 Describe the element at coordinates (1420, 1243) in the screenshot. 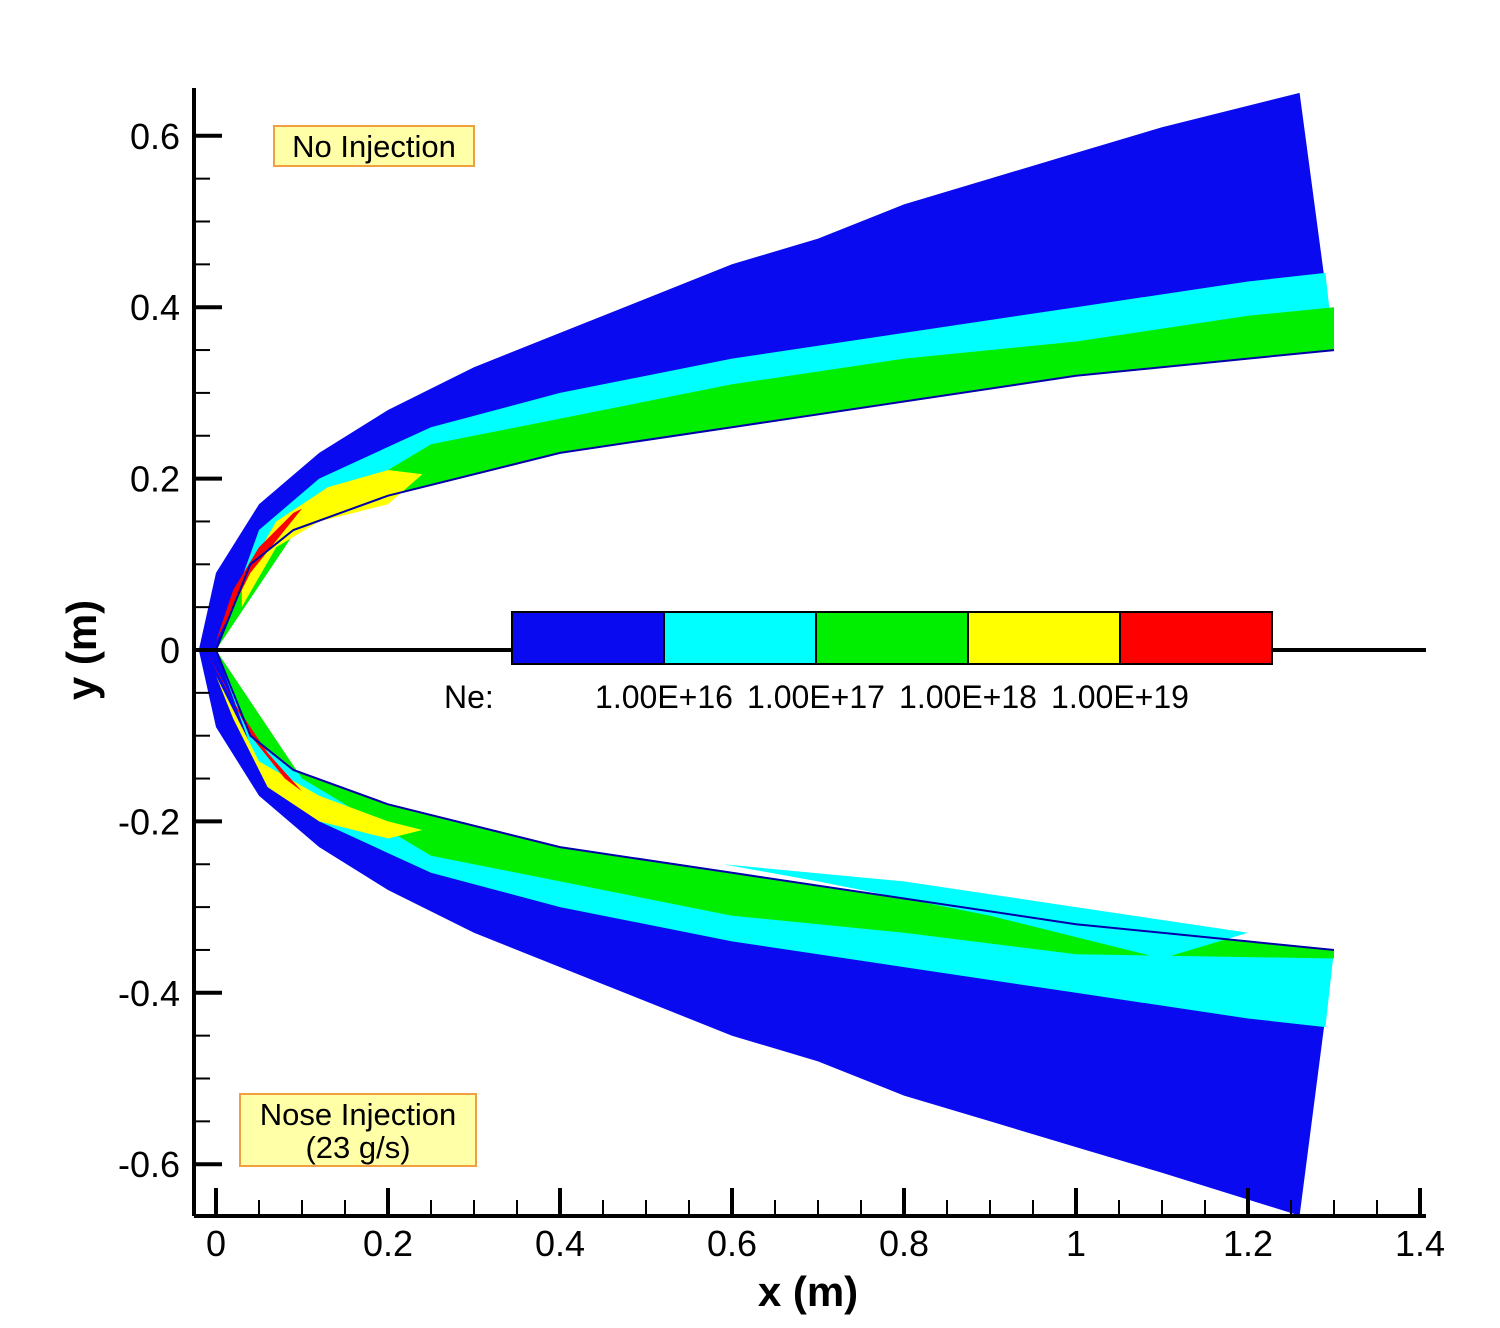

I see `x-tick-label: 1.4` at that location.